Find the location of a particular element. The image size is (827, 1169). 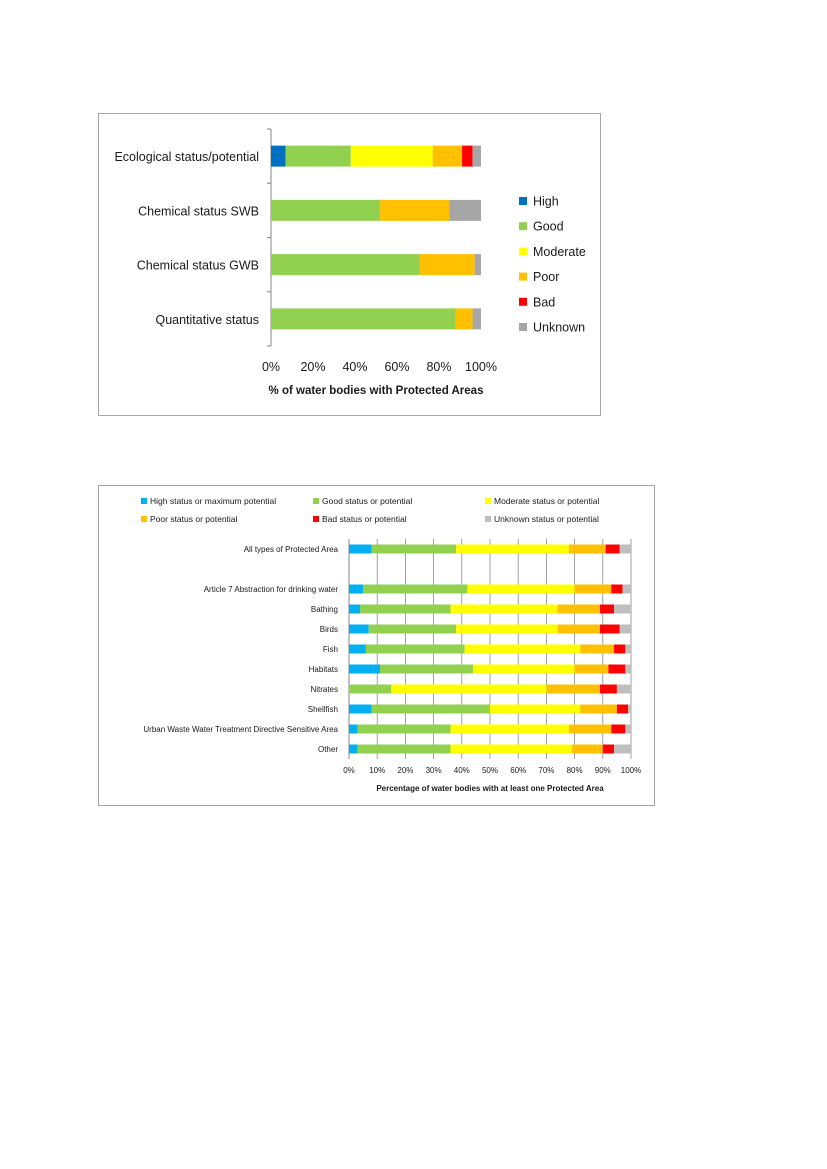

chart2-legend-label: High status or maximum potential is located at coordinates (213, 501).